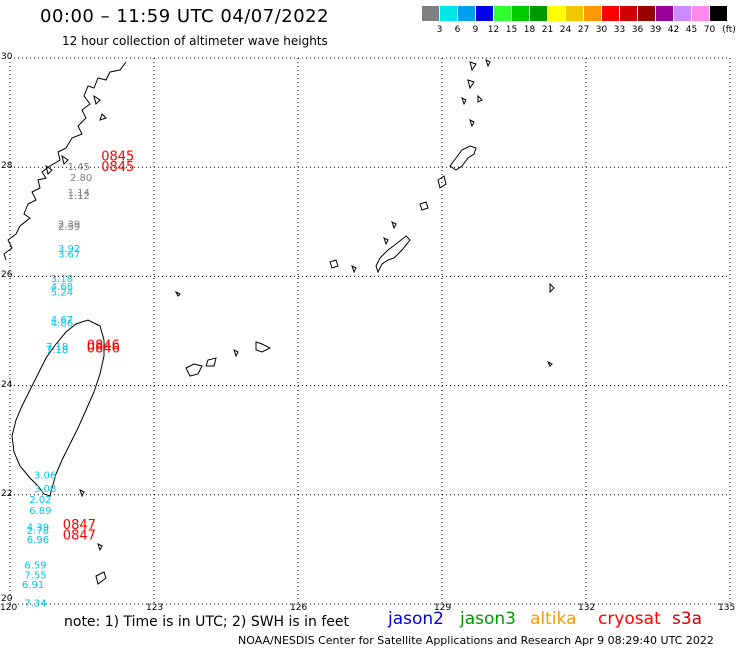 The width and height of the screenshot is (740, 650). I want to click on satellite-name: jason2, so click(416, 619).